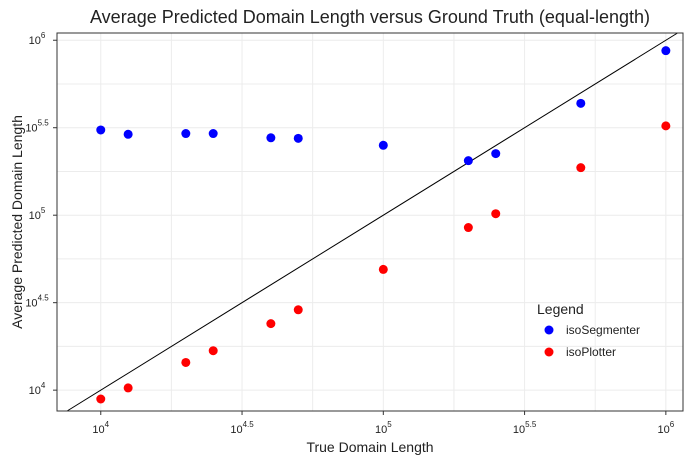 Image resolution: width=692 pixels, height=462 pixels. Describe the element at coordinates (383, 428) in the screenshot. I see `x-tick-label: 10⁵` at that location.